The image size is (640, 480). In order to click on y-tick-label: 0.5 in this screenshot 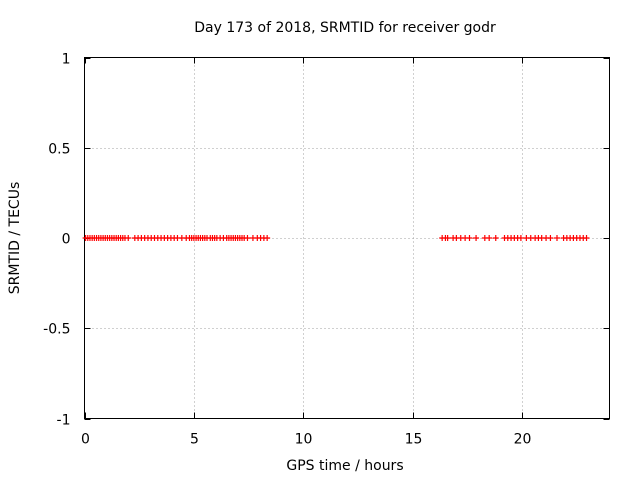, I will do `click(59, 150)`.